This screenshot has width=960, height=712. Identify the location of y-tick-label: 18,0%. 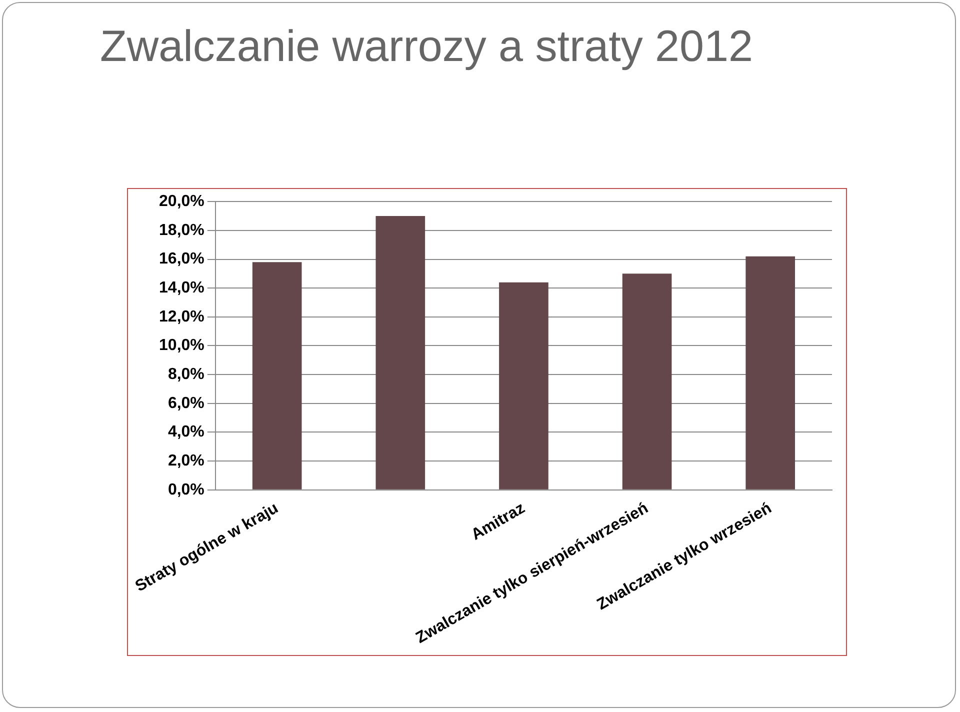
(181, 230).